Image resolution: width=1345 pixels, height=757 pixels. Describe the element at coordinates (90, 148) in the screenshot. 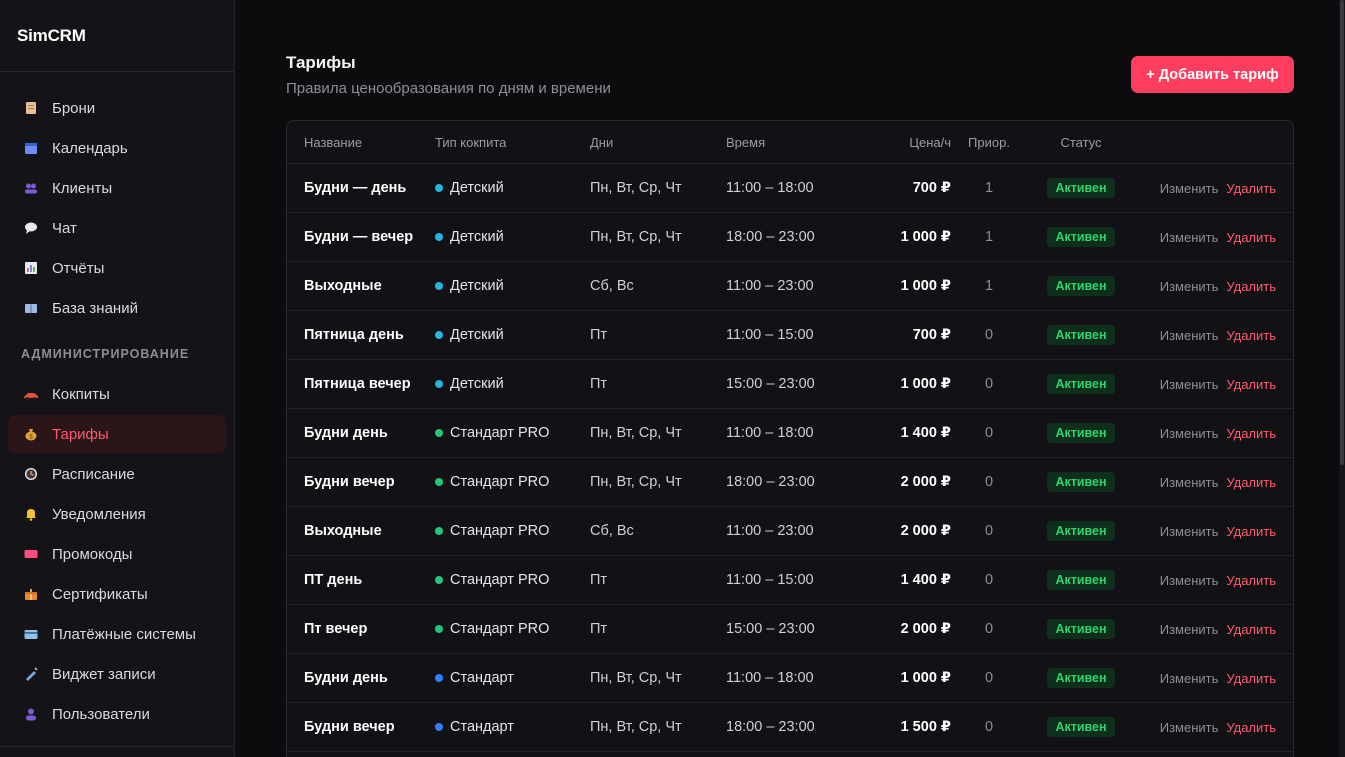

I see `sidebar-item-label: Календарь` at that location.